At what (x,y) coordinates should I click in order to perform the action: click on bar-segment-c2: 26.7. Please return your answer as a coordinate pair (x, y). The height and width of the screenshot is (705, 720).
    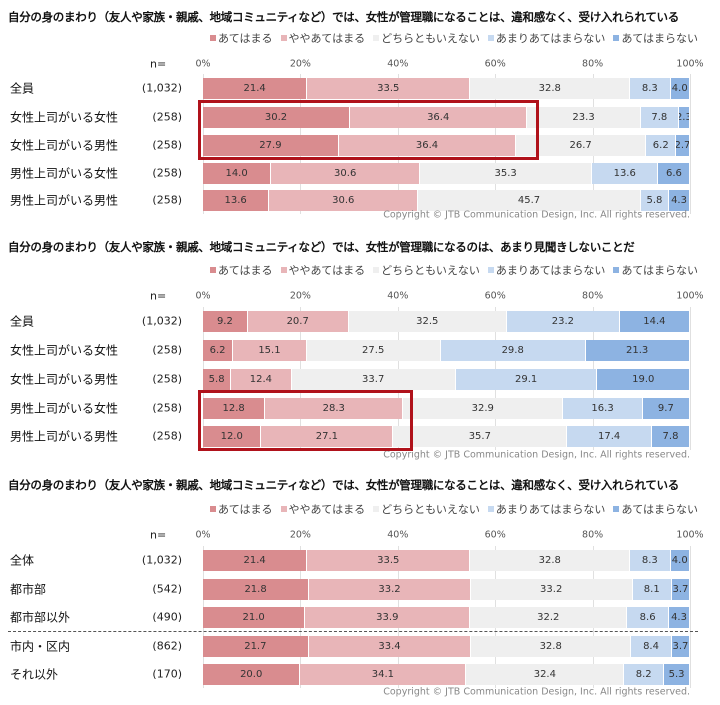
    Looking at the image, I should click on (581, 145).